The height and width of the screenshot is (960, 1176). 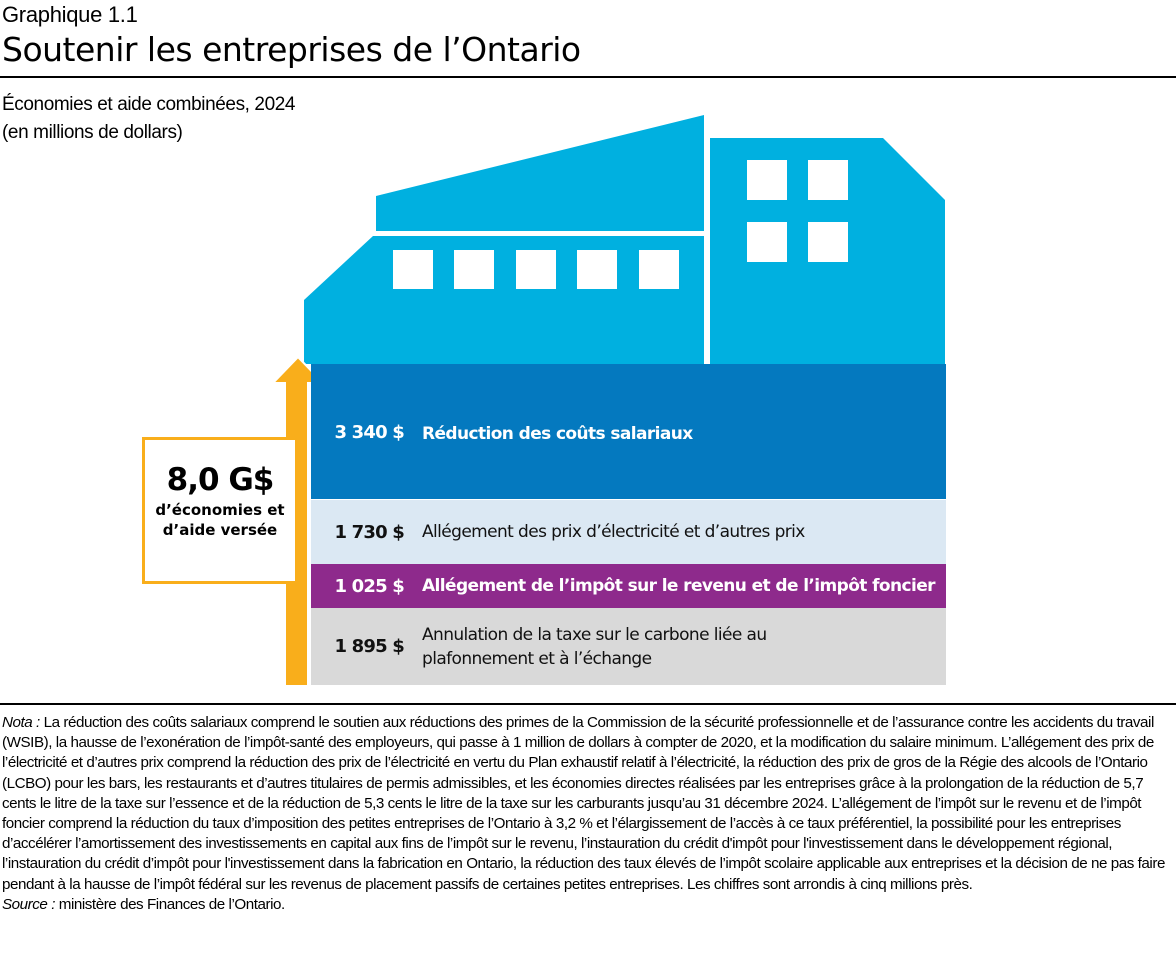 I want to click on band-value: 1 895 $, so click(x=369, y=646).